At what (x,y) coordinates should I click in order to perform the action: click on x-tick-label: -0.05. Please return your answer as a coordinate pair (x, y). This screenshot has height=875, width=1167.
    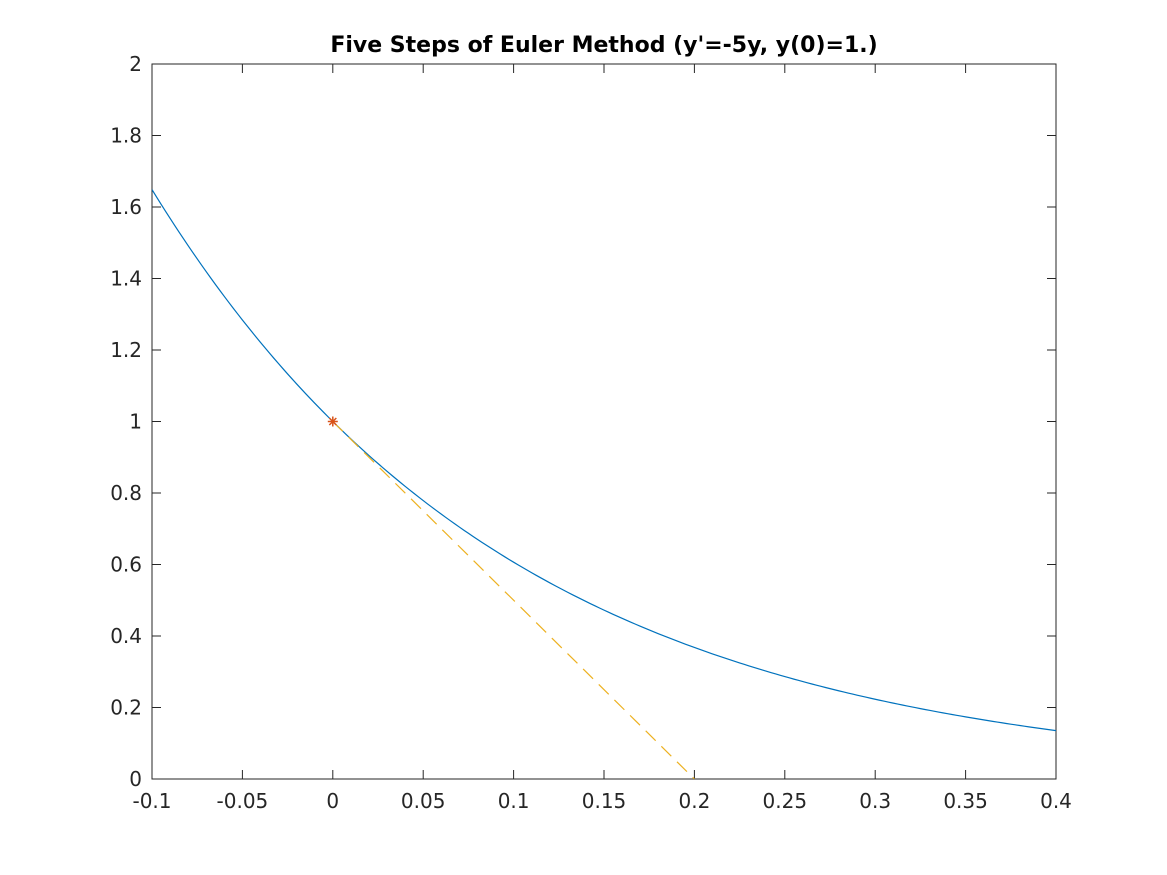
    Looking at the image, I should click on (243, 801).